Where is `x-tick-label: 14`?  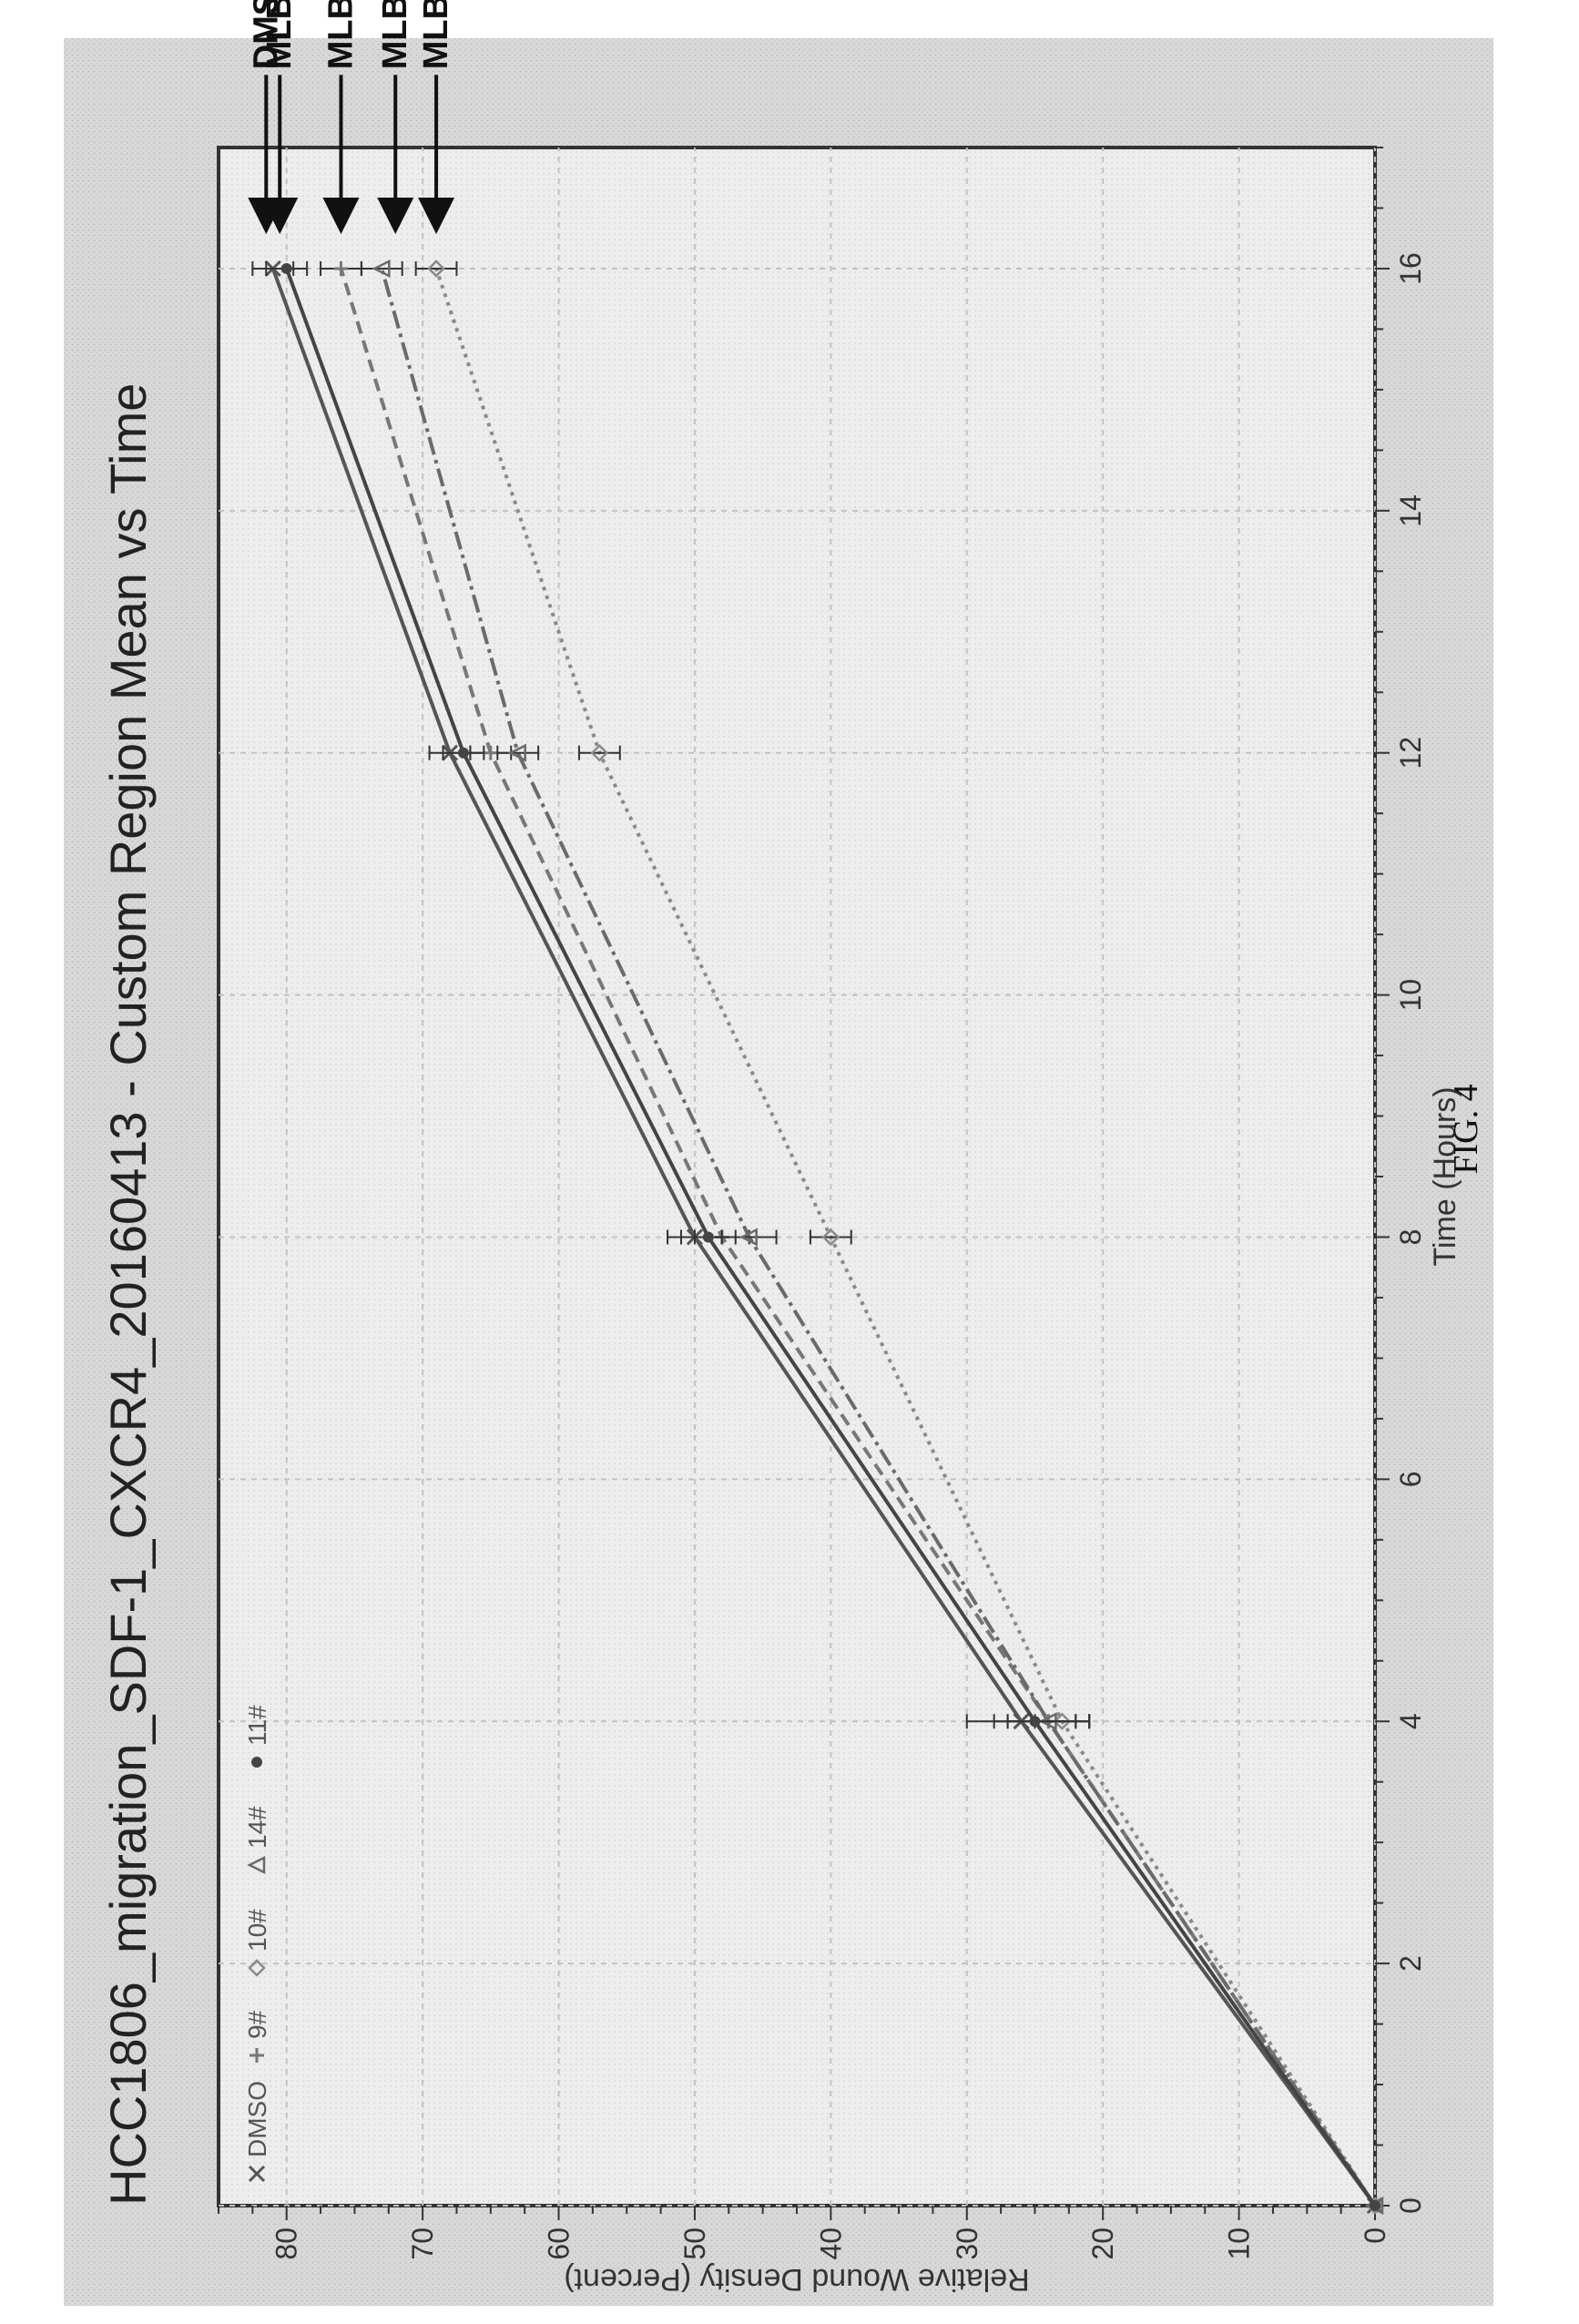
x-tick-label: 14 is located at coordinates (1411, 510).